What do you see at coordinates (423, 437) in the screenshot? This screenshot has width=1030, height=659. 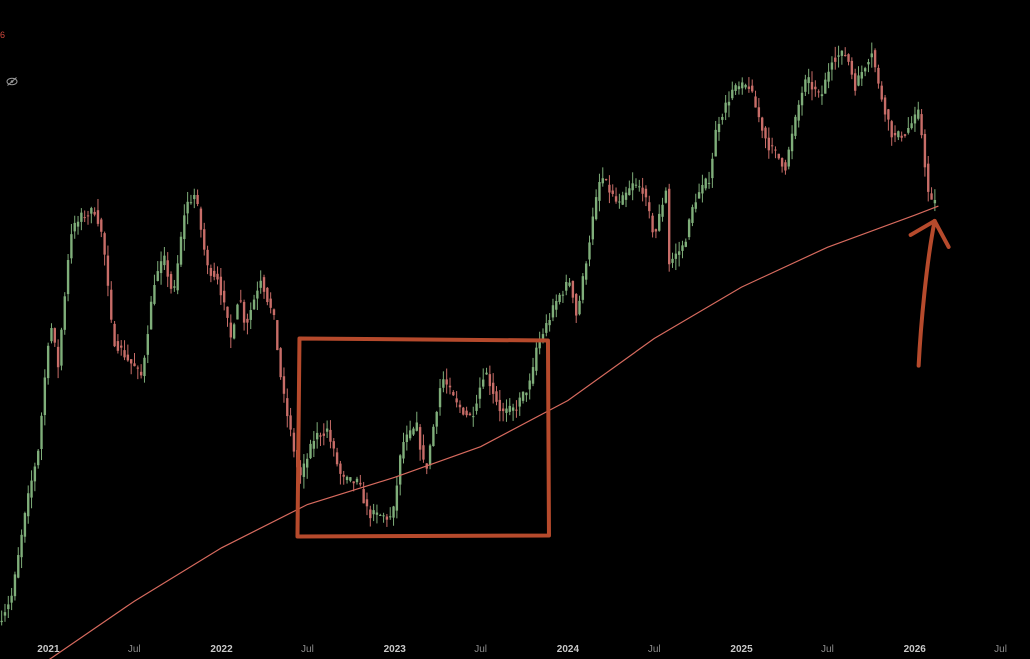 I see `consolidation-box-annotation` at bounding box center [423, 437].